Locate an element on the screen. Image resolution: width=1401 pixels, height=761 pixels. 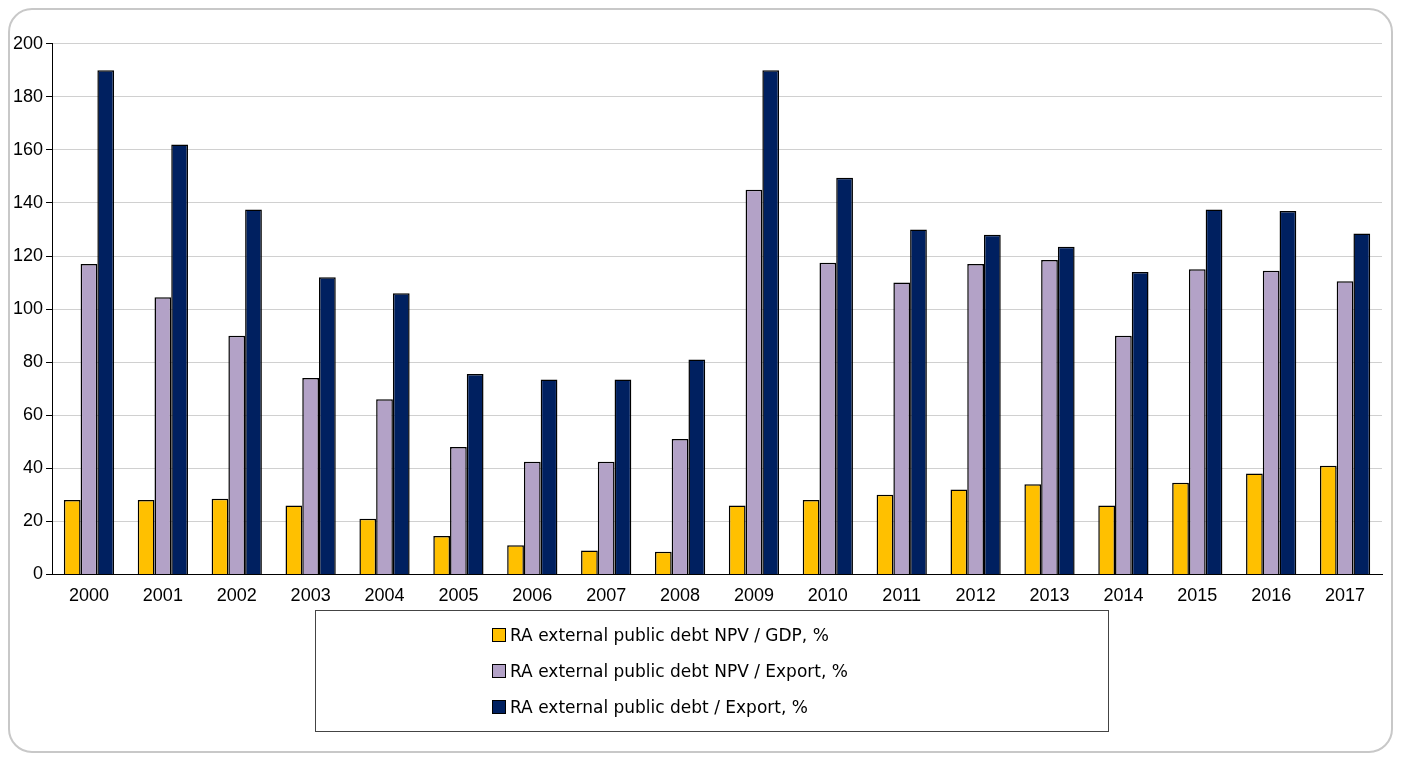
y-tick-label: 20 is located at coordinates (33, 520).